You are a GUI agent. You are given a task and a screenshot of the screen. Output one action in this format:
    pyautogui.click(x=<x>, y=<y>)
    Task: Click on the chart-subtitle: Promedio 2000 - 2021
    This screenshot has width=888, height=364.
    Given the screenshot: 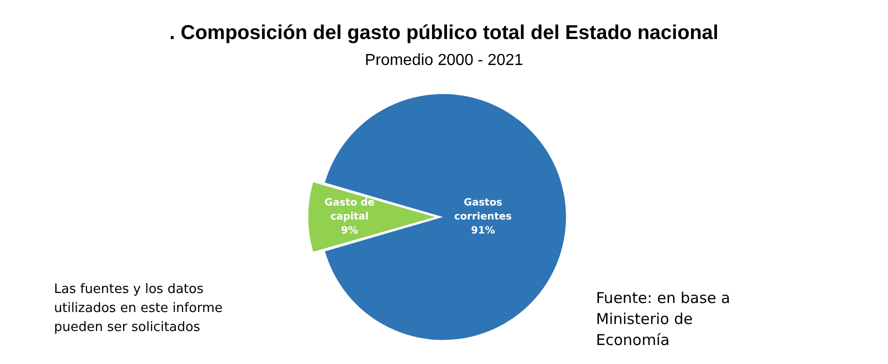 What is the action you would take?
    pyautogui.click(x=444, y=61)
    